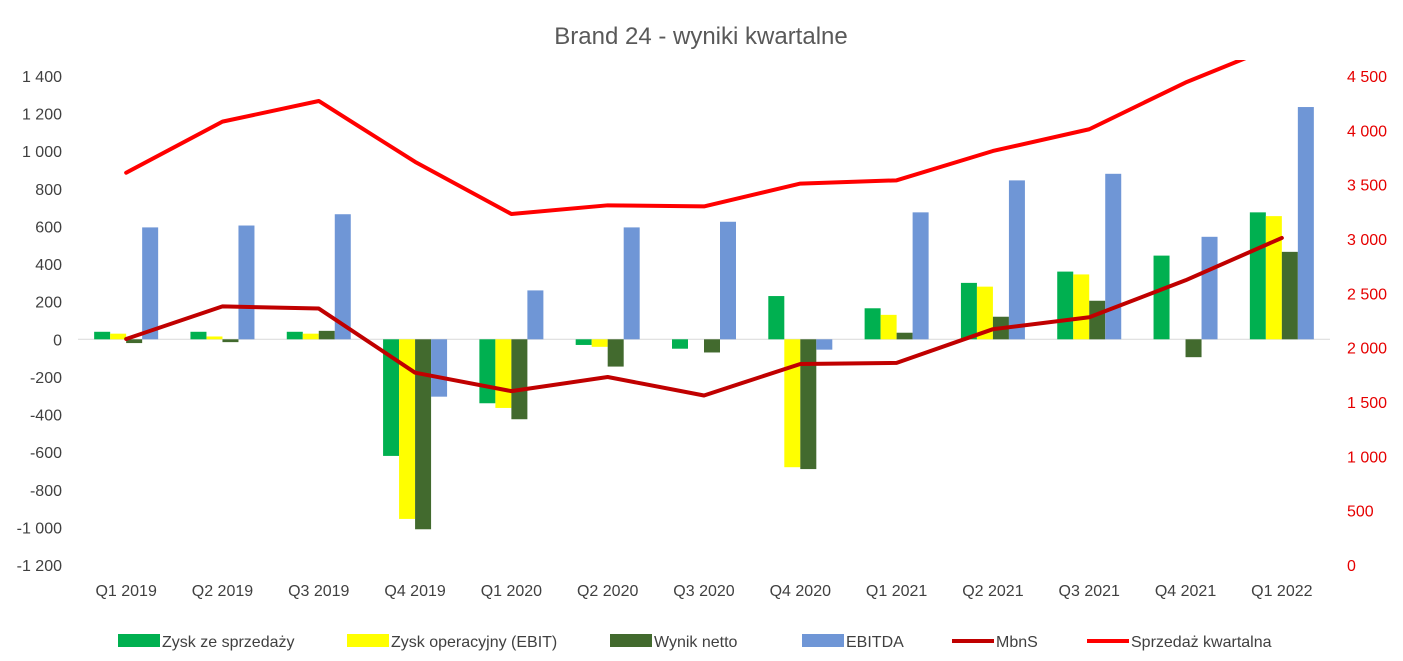  What do you see at coordinates (1367, 186) in the screenshot?
I see `y-right-tick-label: 3 500` at bounding box center [1367, 186].